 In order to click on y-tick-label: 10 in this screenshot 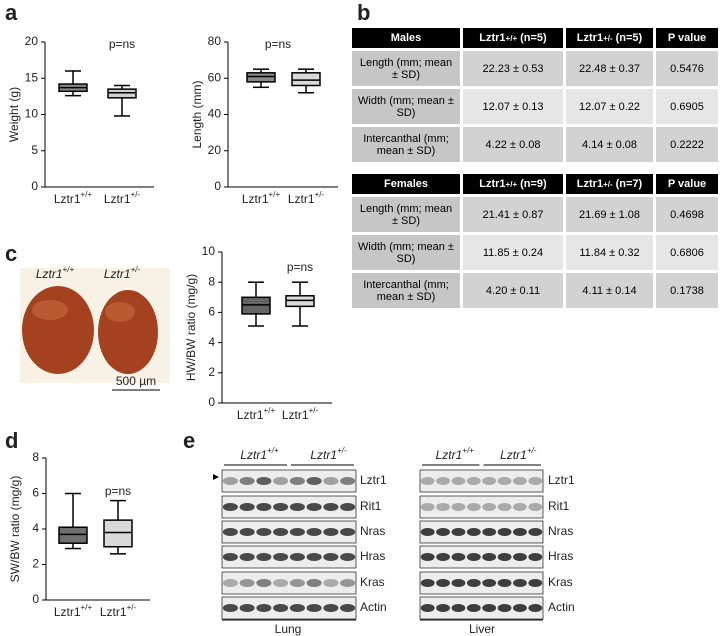, I will do `click(209, 251)`.